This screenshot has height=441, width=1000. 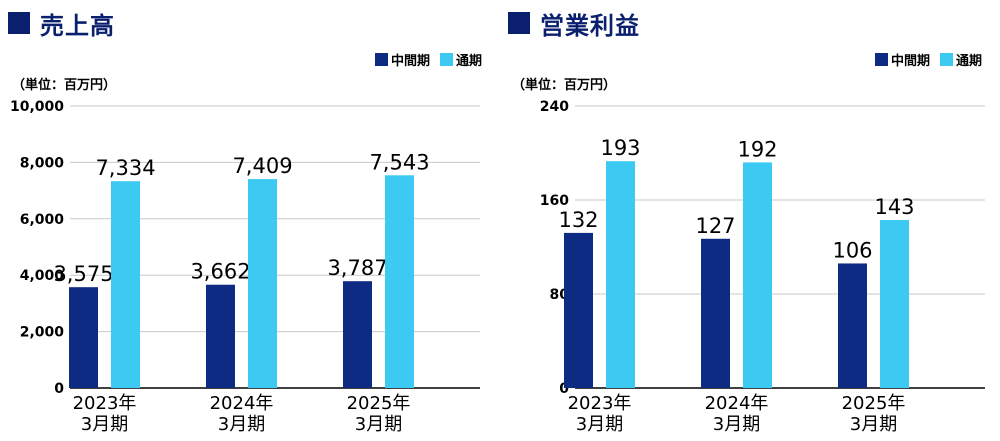 What do you see at coordinates (42, 333) in the screenshot?
I see `y-tick-label: 2,000` at bounding box center [42, 333].